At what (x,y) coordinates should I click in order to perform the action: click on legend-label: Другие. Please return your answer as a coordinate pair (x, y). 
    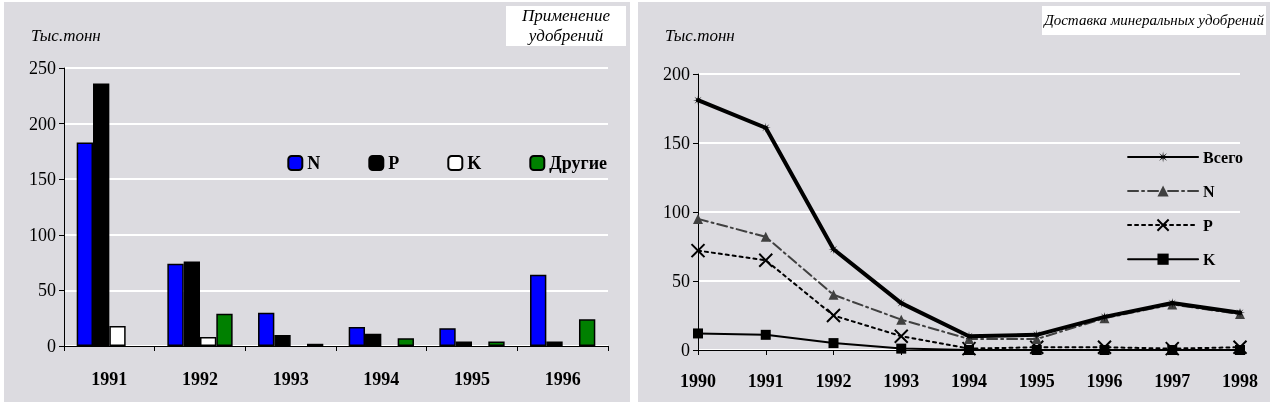
    Looking at the image, I should click on (578, 163).